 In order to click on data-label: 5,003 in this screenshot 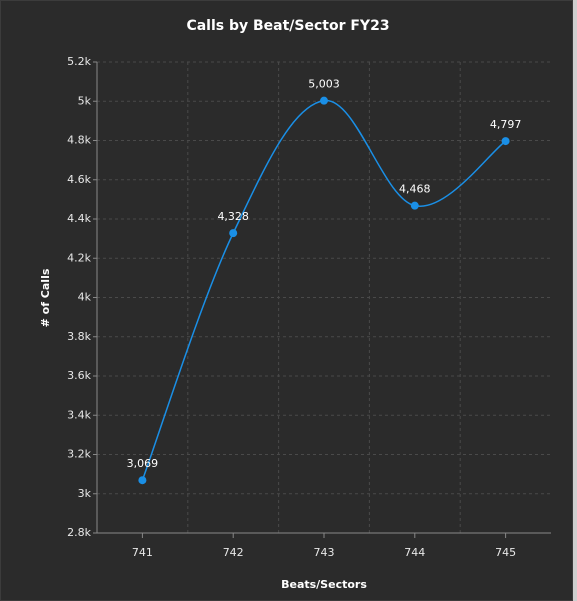, I will do `click(324, 84)`.